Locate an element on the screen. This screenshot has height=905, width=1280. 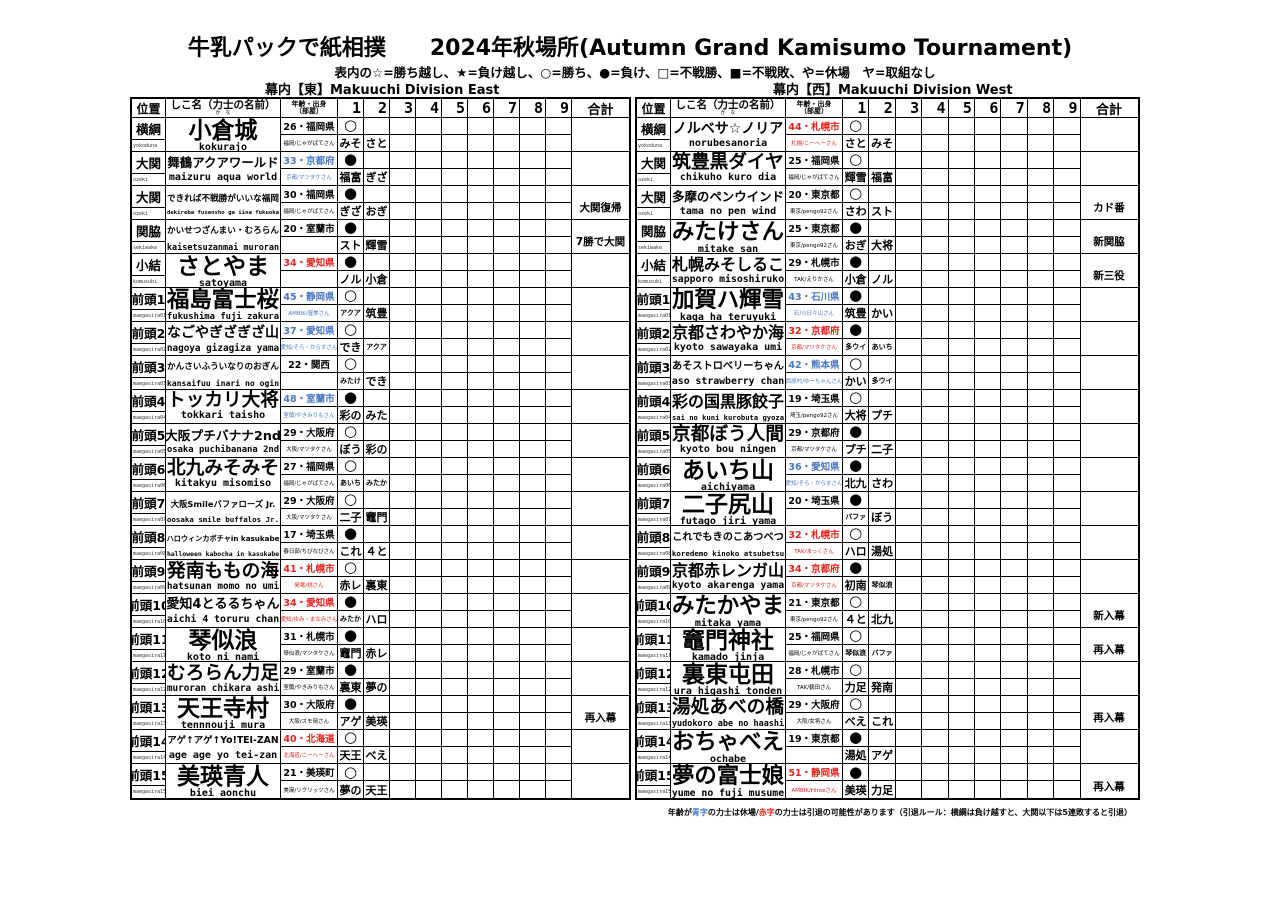
bout-day-2: 力足 is located at coordinates (882, 781).